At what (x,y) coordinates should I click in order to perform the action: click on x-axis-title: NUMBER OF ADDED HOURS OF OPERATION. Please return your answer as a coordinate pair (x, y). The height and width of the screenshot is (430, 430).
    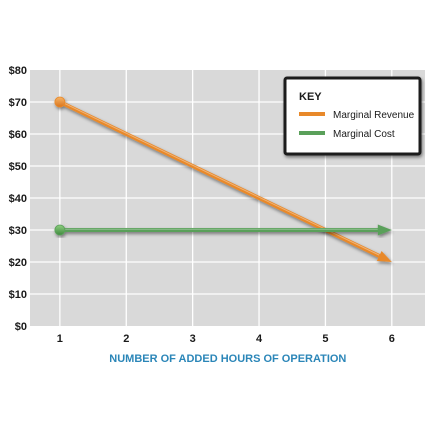
    Looking at the image, I should click on (227, 359).